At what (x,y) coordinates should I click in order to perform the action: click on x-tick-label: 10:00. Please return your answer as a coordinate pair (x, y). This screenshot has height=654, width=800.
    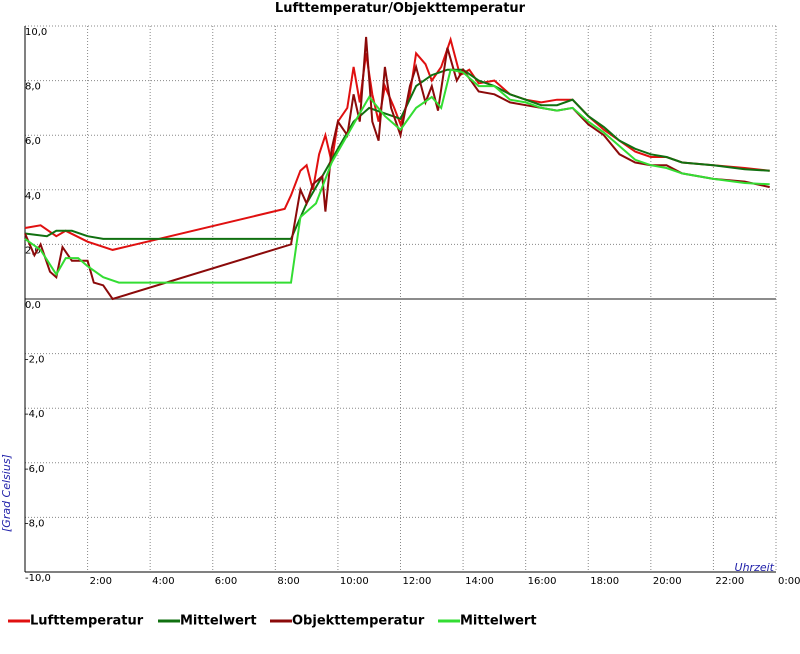
    Looking at the image, I should click on (354, 581).